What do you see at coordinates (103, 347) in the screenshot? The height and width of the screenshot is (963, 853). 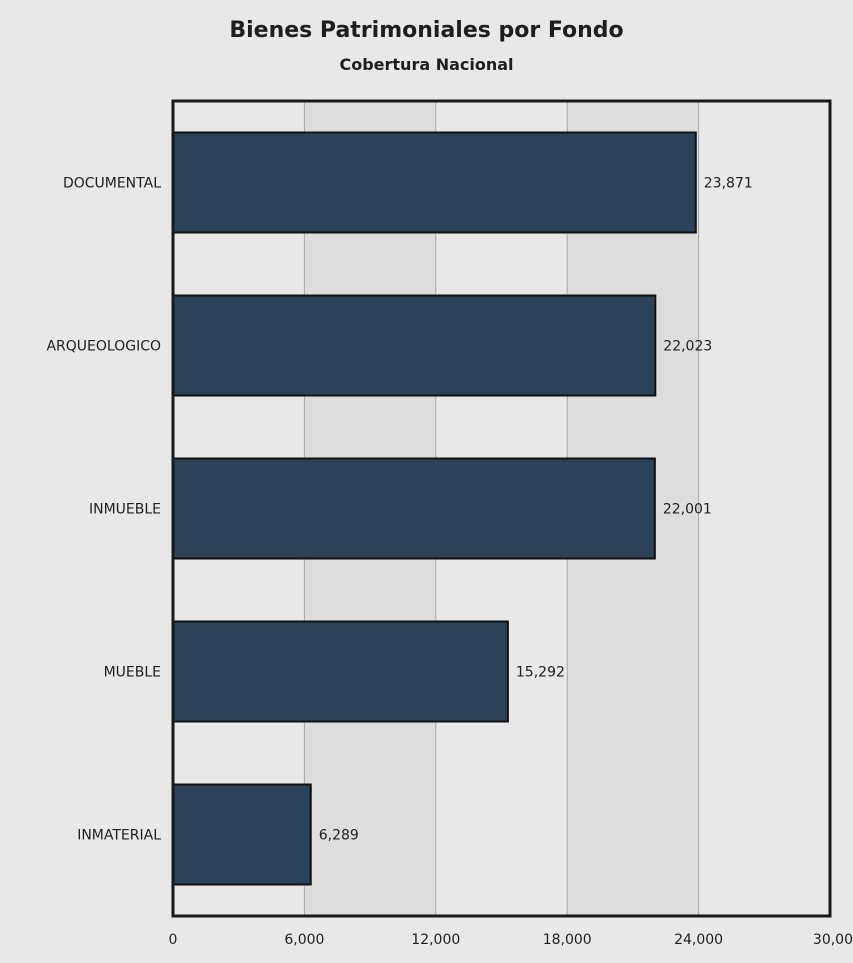 I see `category-label: ARQUEOLOGICO` at bounding box center [103, 347].